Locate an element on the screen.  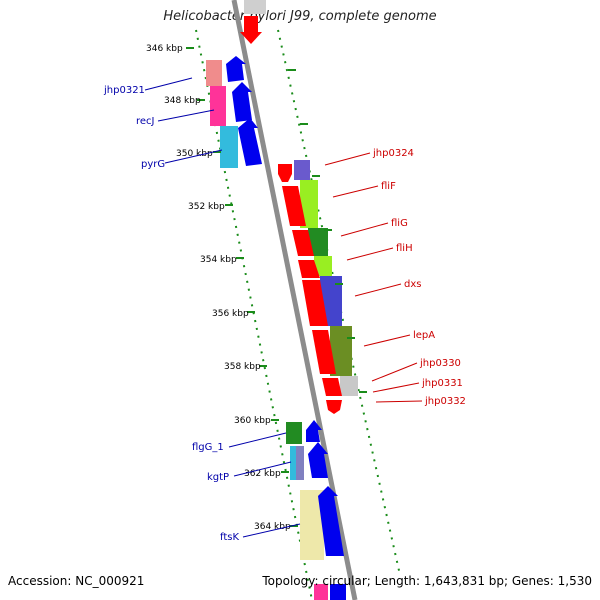
pyrg-feature is located at coordinates (229, 147).